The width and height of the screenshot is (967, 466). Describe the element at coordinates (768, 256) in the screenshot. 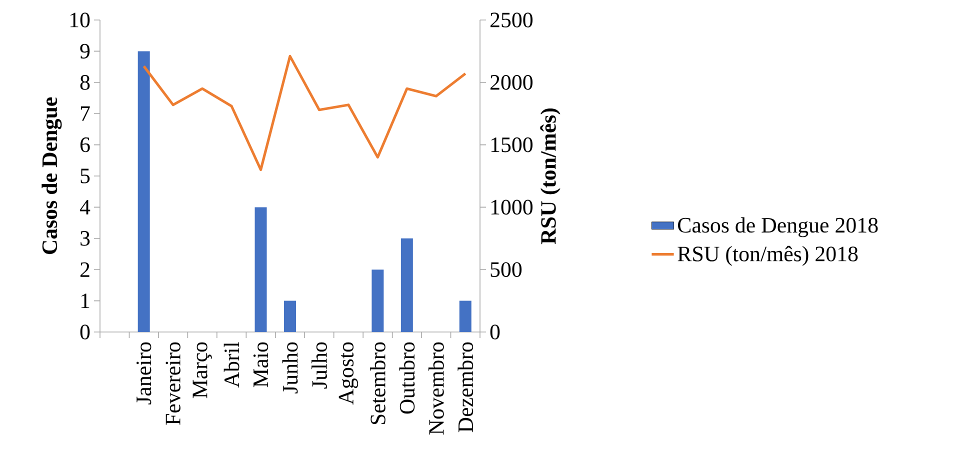

I see `legend-label: RSU (ton/mês) 2018` at that location.